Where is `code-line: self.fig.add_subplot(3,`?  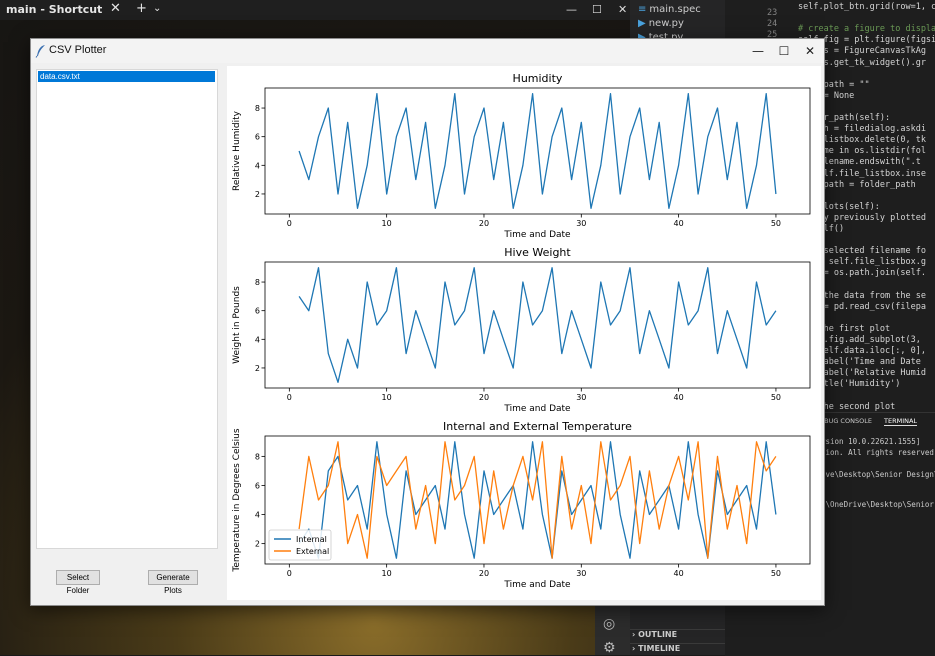 code-line: self.fig.add_subplot(3, is located at coordinates (859, 340).